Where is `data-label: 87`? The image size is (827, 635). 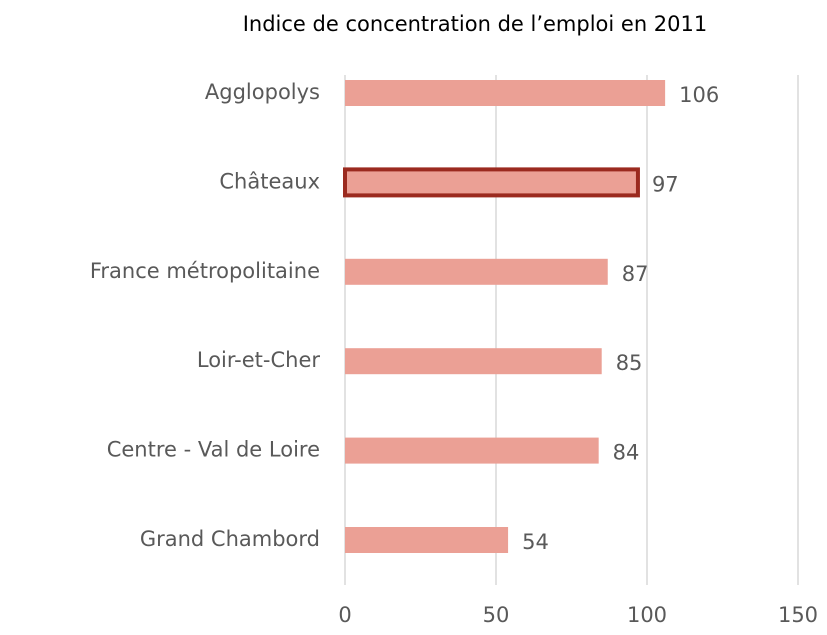 data-label: 87 is located at coordinates (635, 274).